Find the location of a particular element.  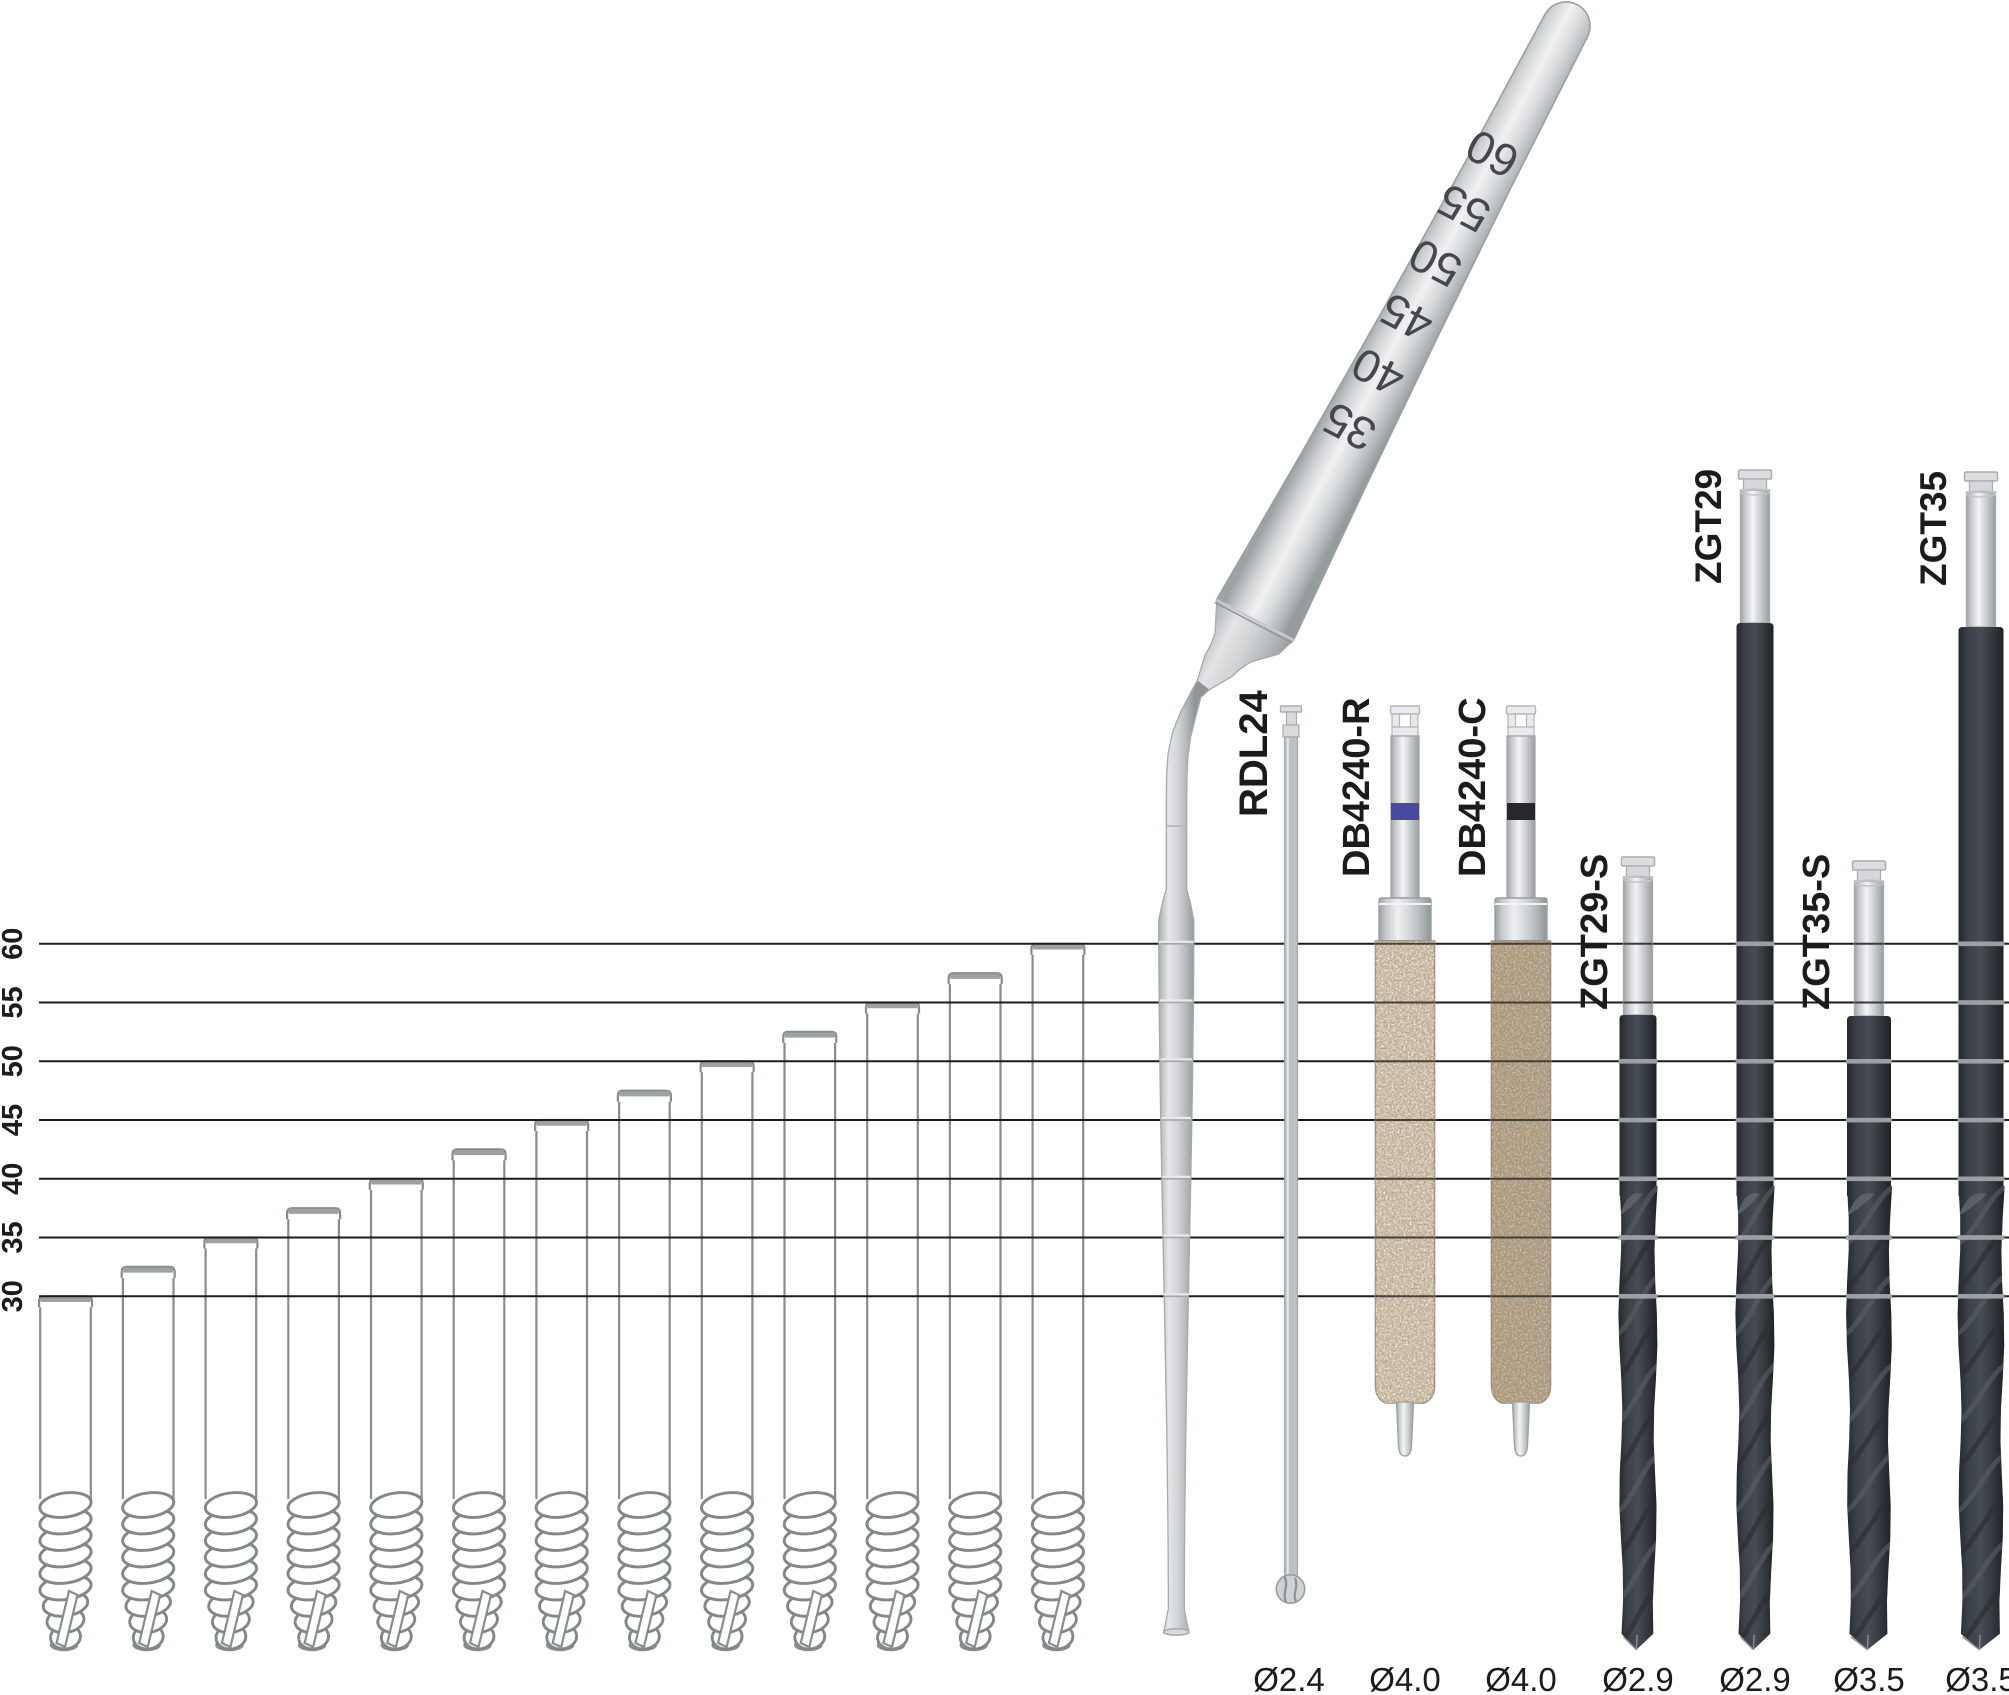

svg-text: ZGT29-S is located at coordinates (1595, 932).